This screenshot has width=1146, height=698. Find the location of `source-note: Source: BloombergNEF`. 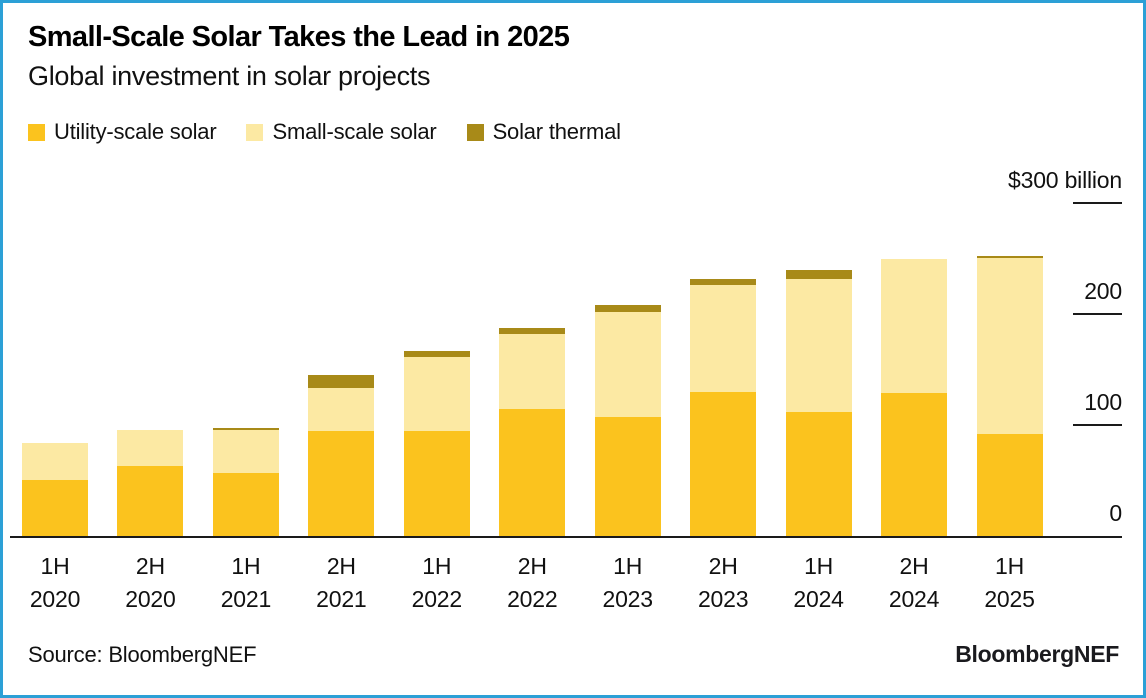

source-note: Source: BloombergNEF is located at coordinates (142, 654).